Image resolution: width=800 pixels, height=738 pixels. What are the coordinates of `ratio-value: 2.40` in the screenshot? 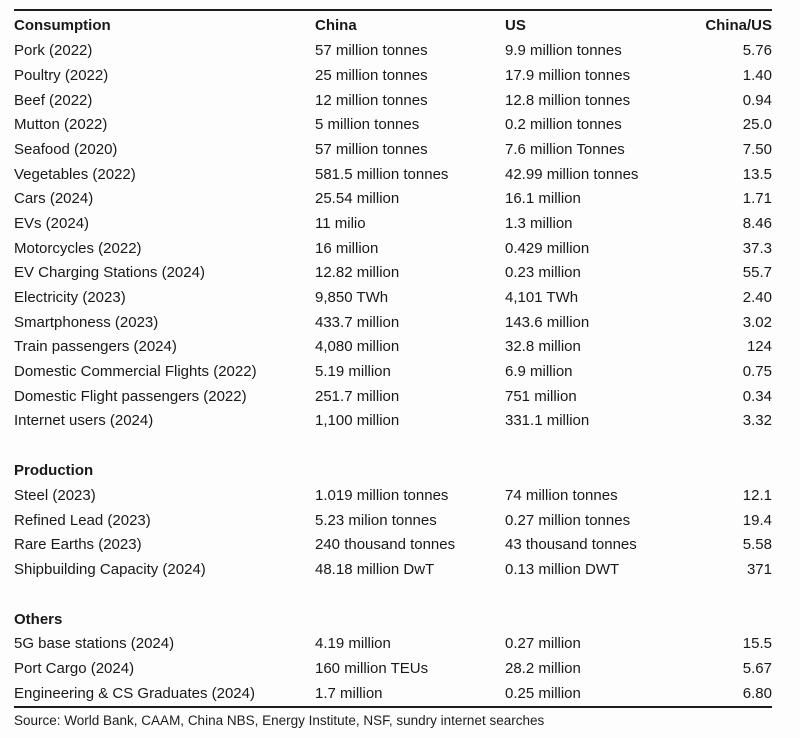 It's located at (757, 298).